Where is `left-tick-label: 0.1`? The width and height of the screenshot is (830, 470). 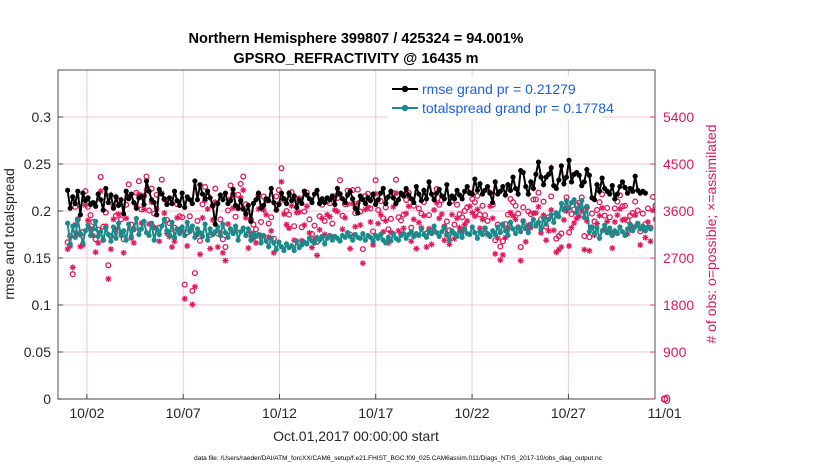 left-tick-label: 0.1 is located at coordinates (42, 305).